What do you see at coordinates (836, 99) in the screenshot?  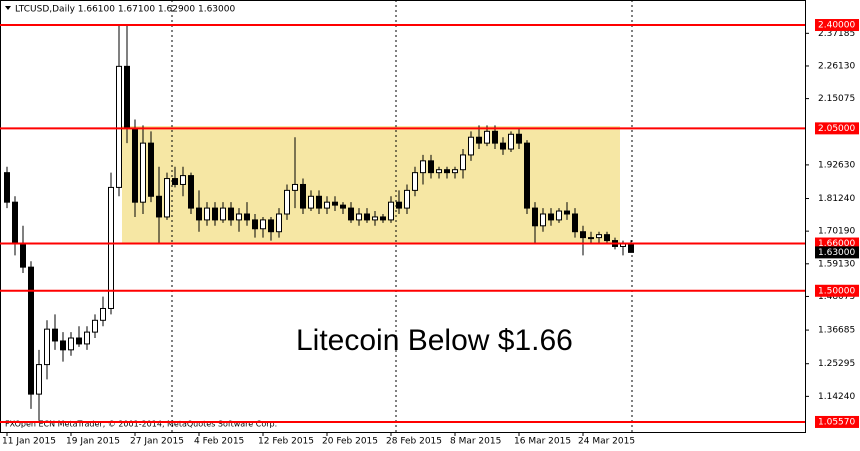 I see `y-tick-label: 2.15075` at bounding box center [836, 99].